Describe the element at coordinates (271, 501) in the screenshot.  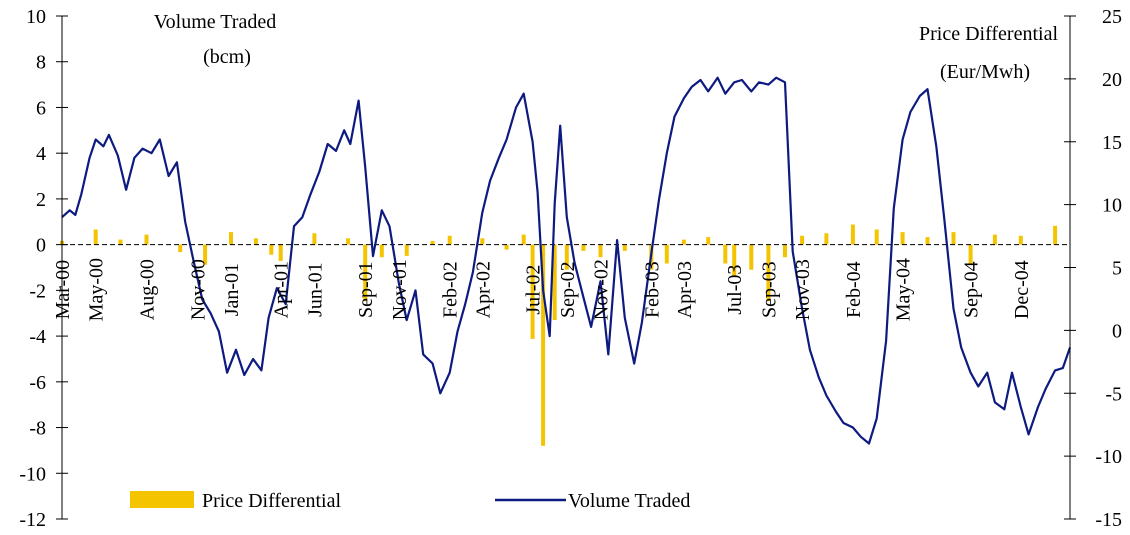
I see `legend-label-price-differential: Price Differential` at that location.